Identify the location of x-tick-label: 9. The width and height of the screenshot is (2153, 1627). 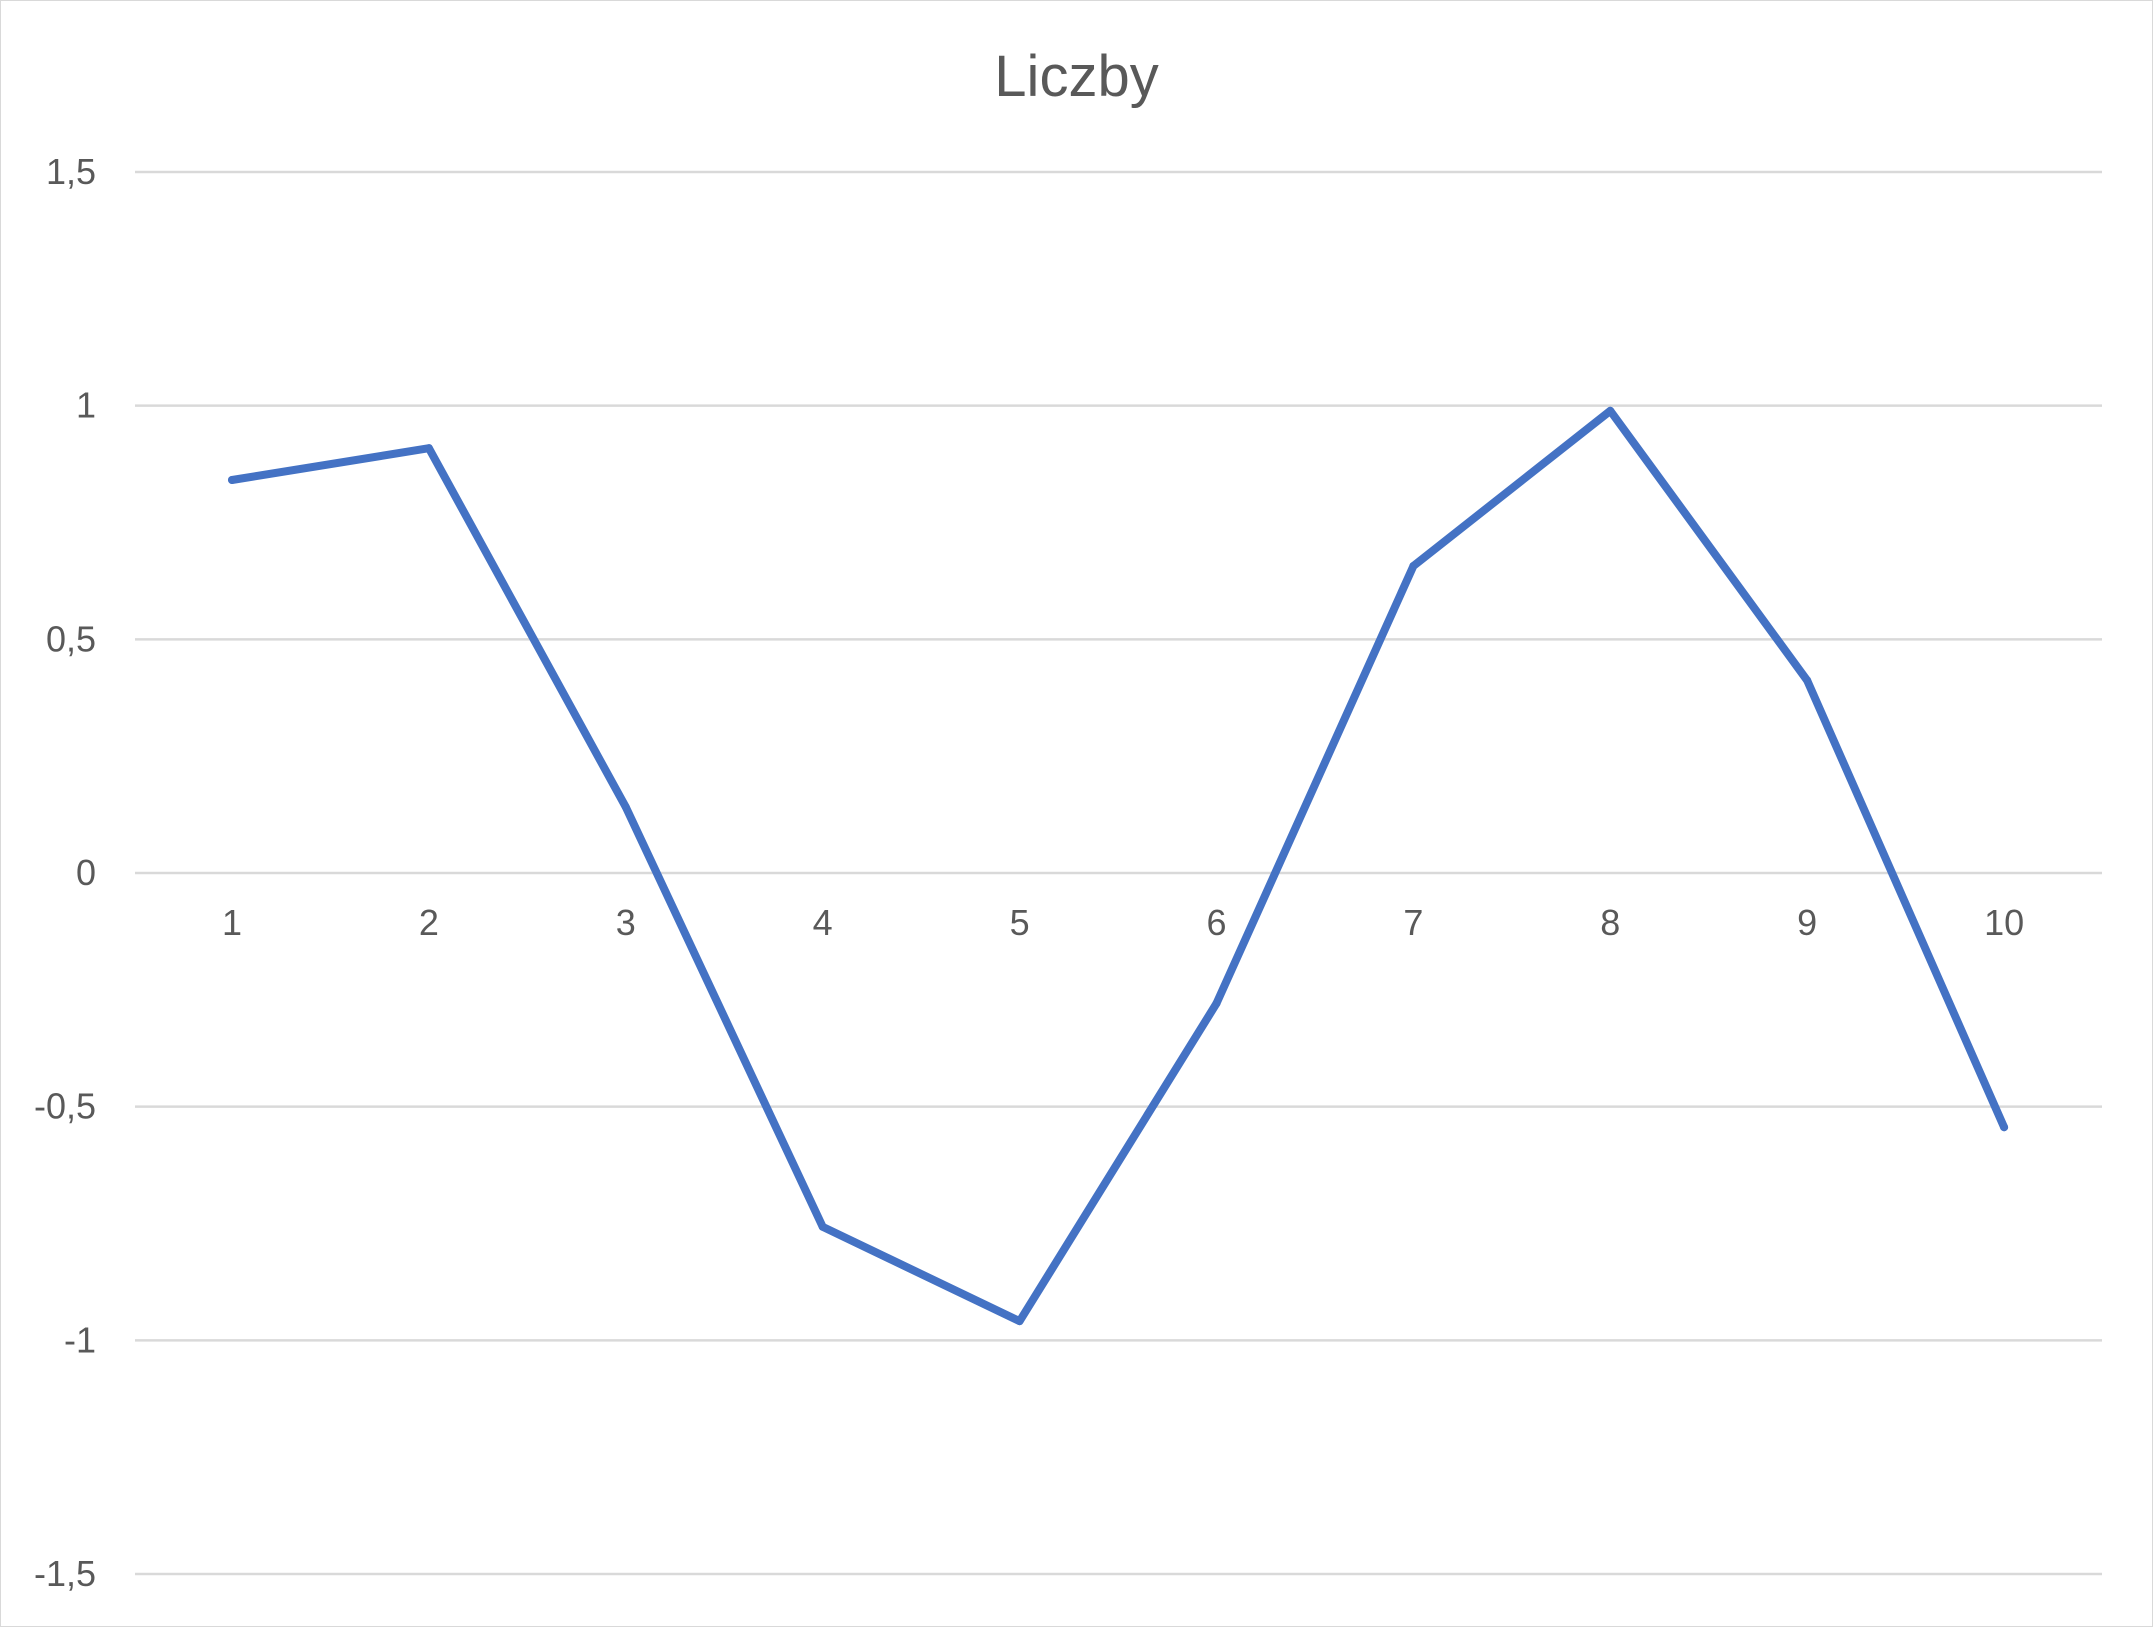
(1807, 922).